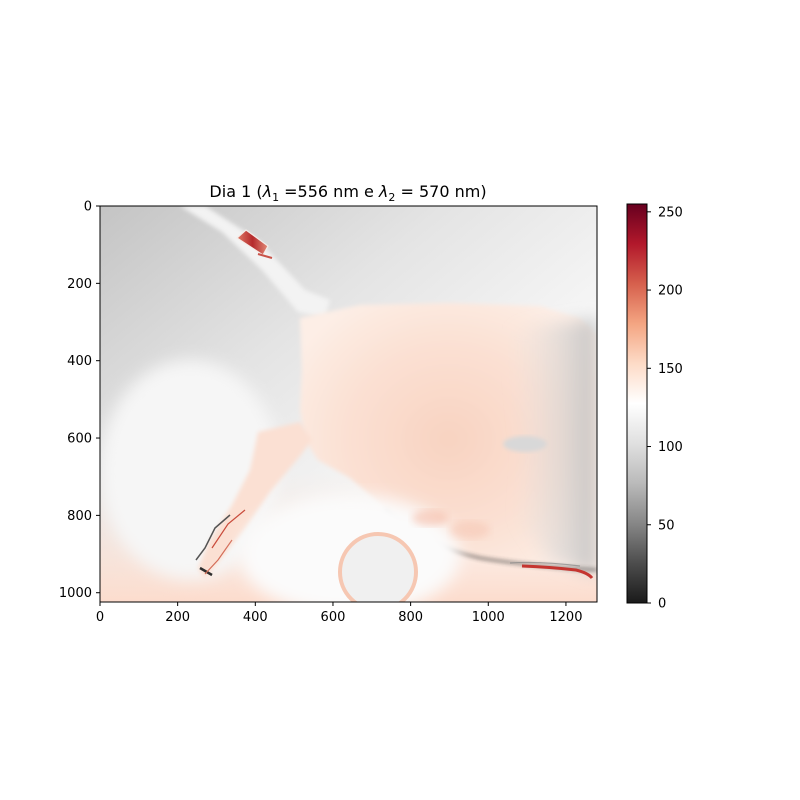 Image resolution: width=800 pixels, height=800 pixels. I want to click on y-tick-label: 1000, so click(75, 593).